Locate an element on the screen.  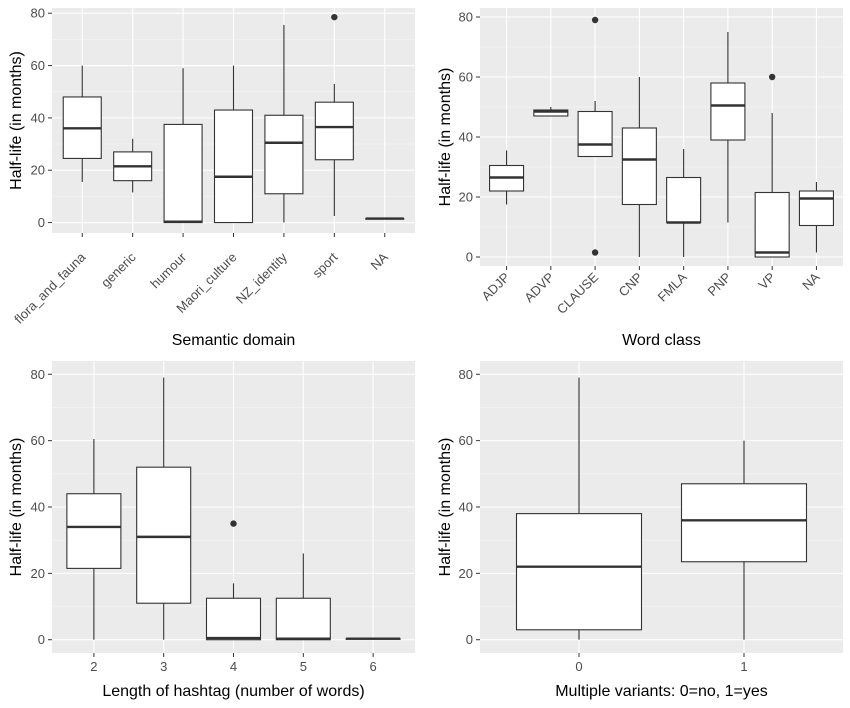
box-sport is located at coordinates (334, 114).